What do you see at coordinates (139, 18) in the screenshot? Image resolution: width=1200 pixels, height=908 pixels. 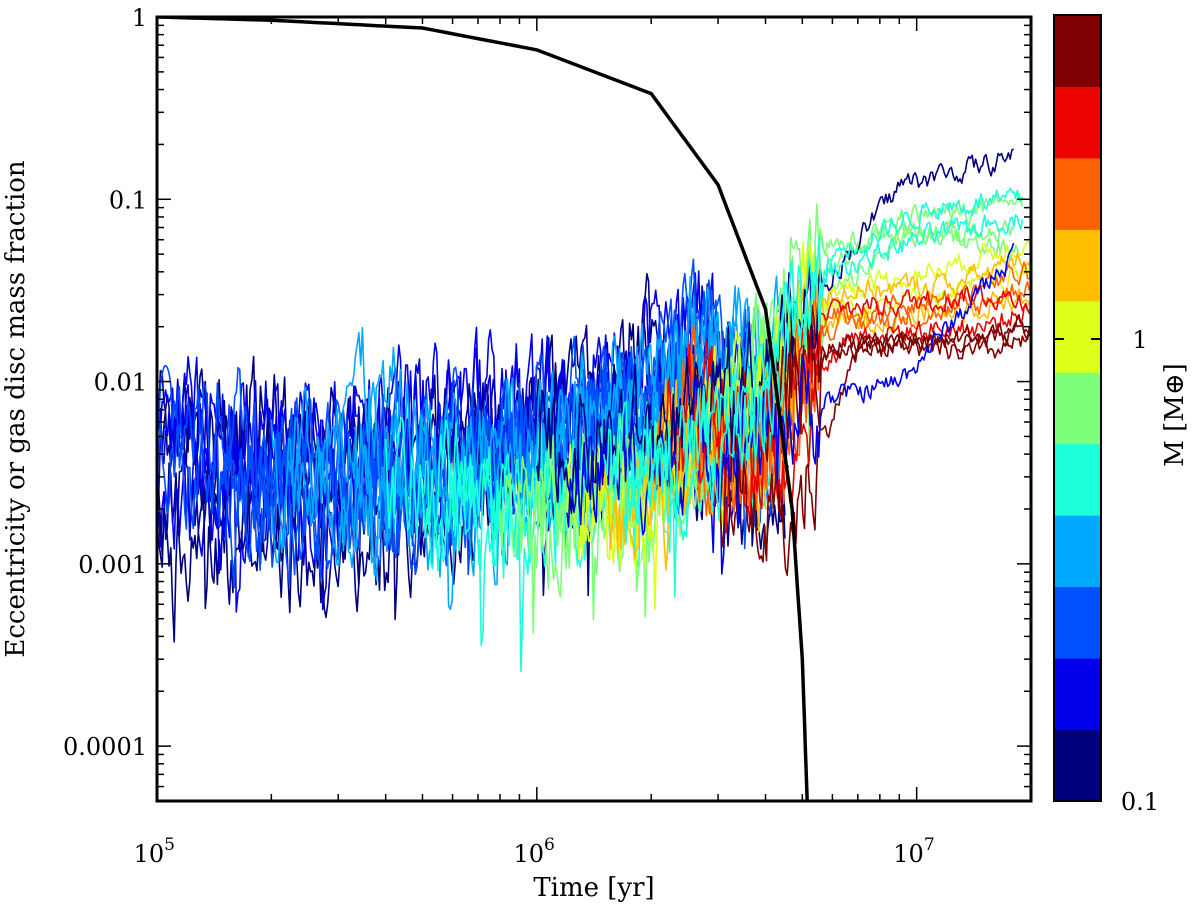 I see `y-tick-label-1: 1` at bounding box center [139, 18].